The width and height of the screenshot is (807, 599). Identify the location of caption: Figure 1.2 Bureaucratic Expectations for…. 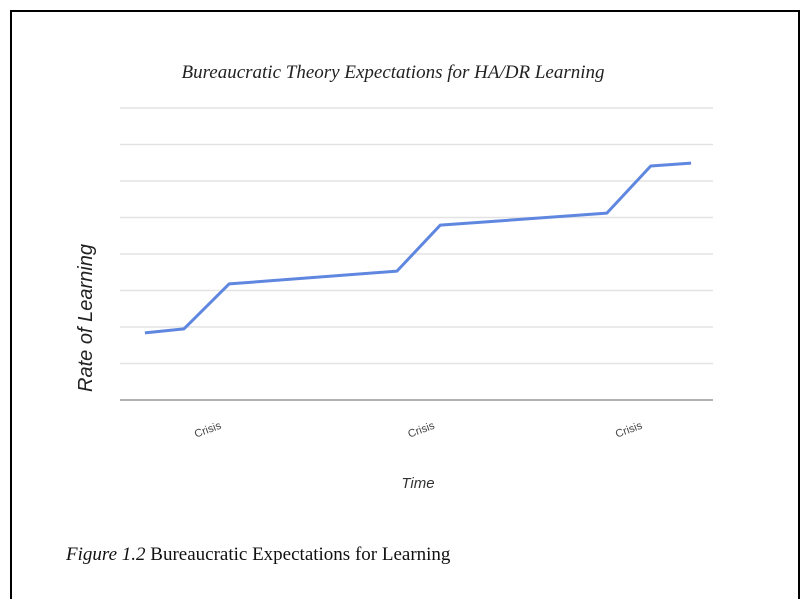
(258, 554).